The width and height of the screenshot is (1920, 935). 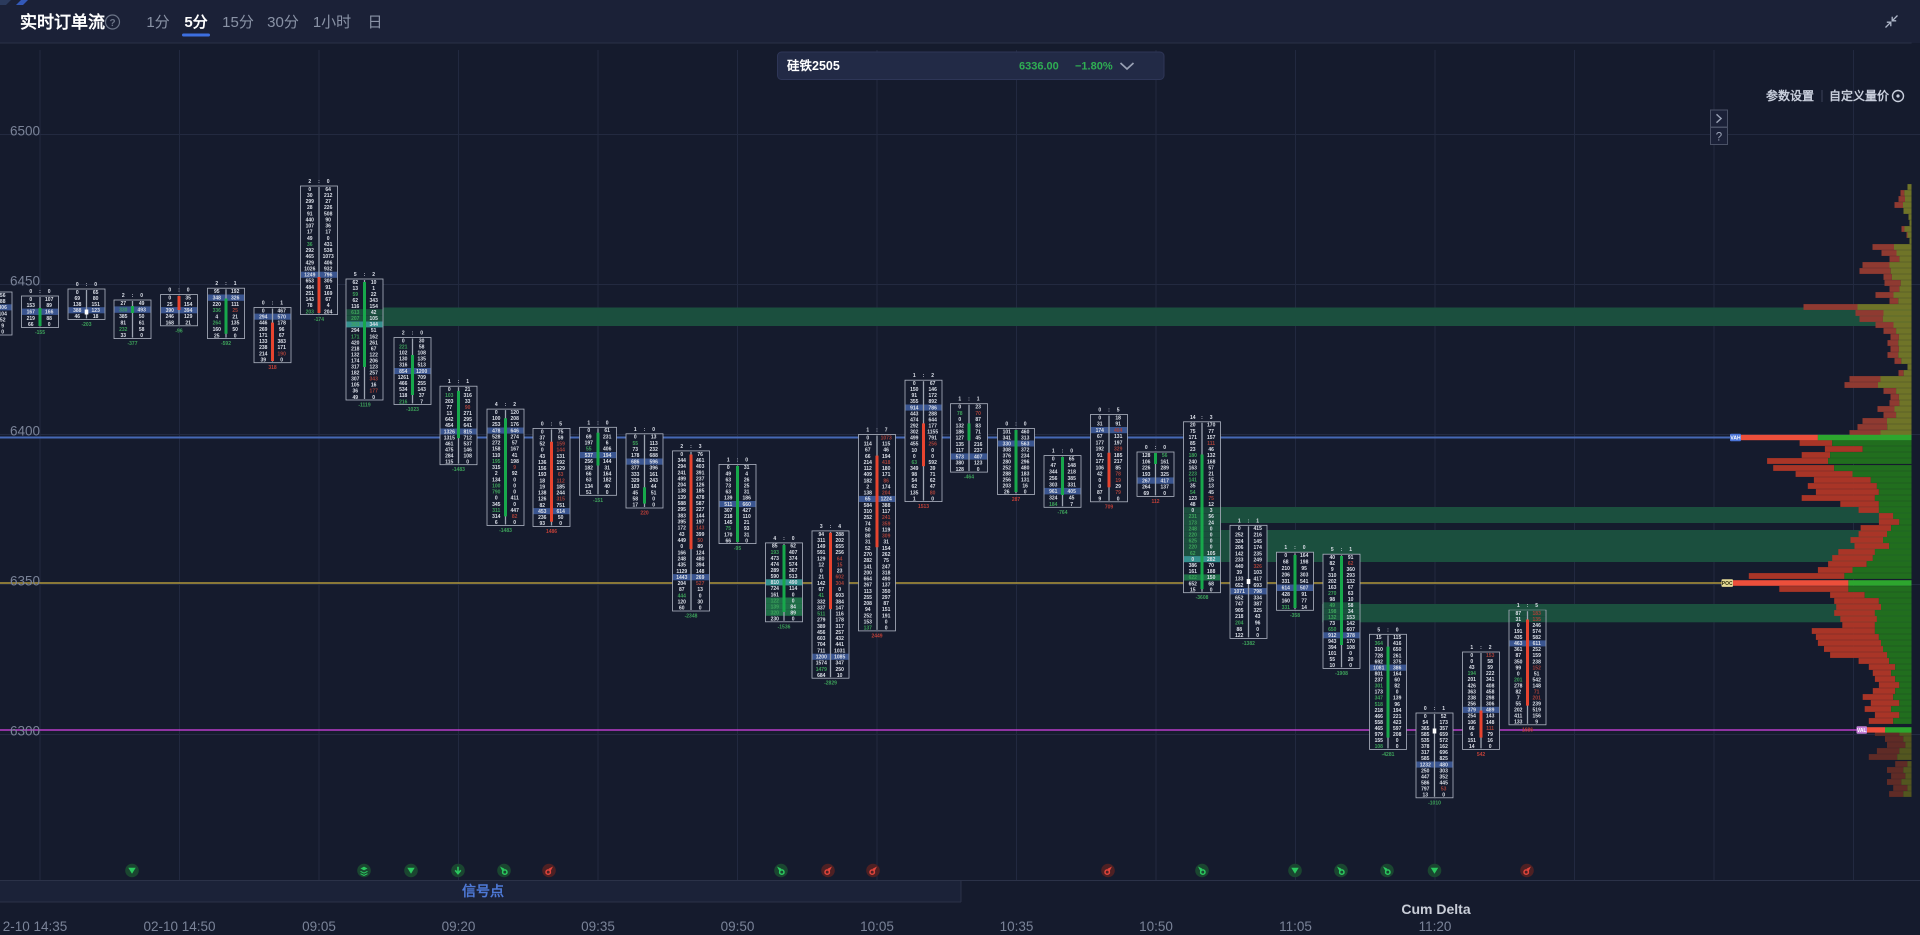 What do you see at coordinates (840, 633) in the screenshot?
I see `svg-text: 257` at bounding box center [840, 633].